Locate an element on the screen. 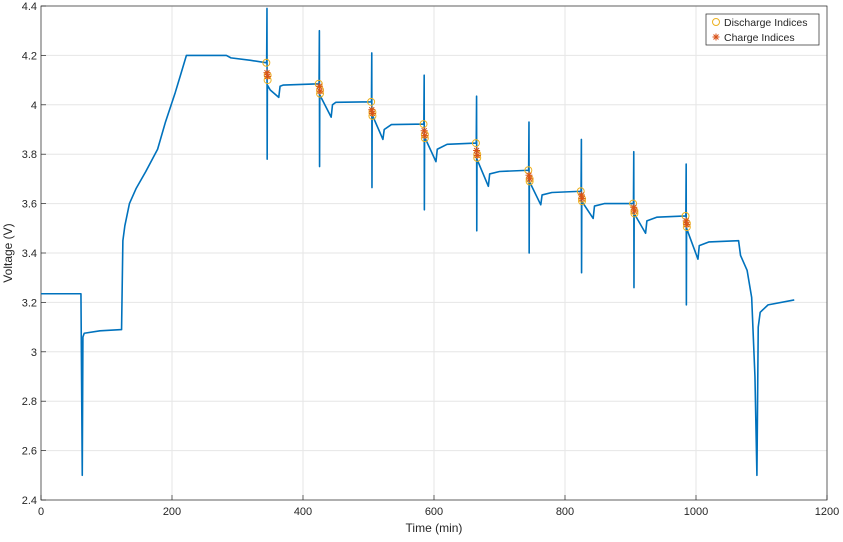 This screenshot has height=542, width=843. y-tick-label: 3.6 is located at coordinates (29, 205).